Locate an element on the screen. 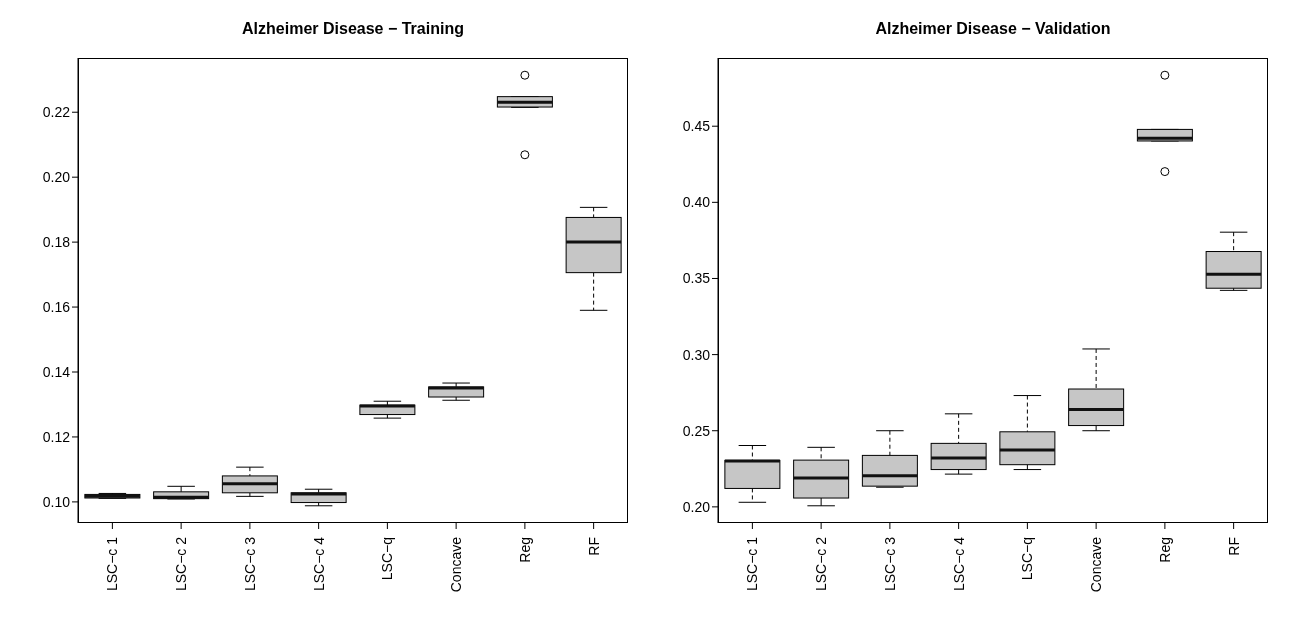 This screenshot has height=621, width=1296. y-tick-label: 0.14 is located at coordinates (56, 371).